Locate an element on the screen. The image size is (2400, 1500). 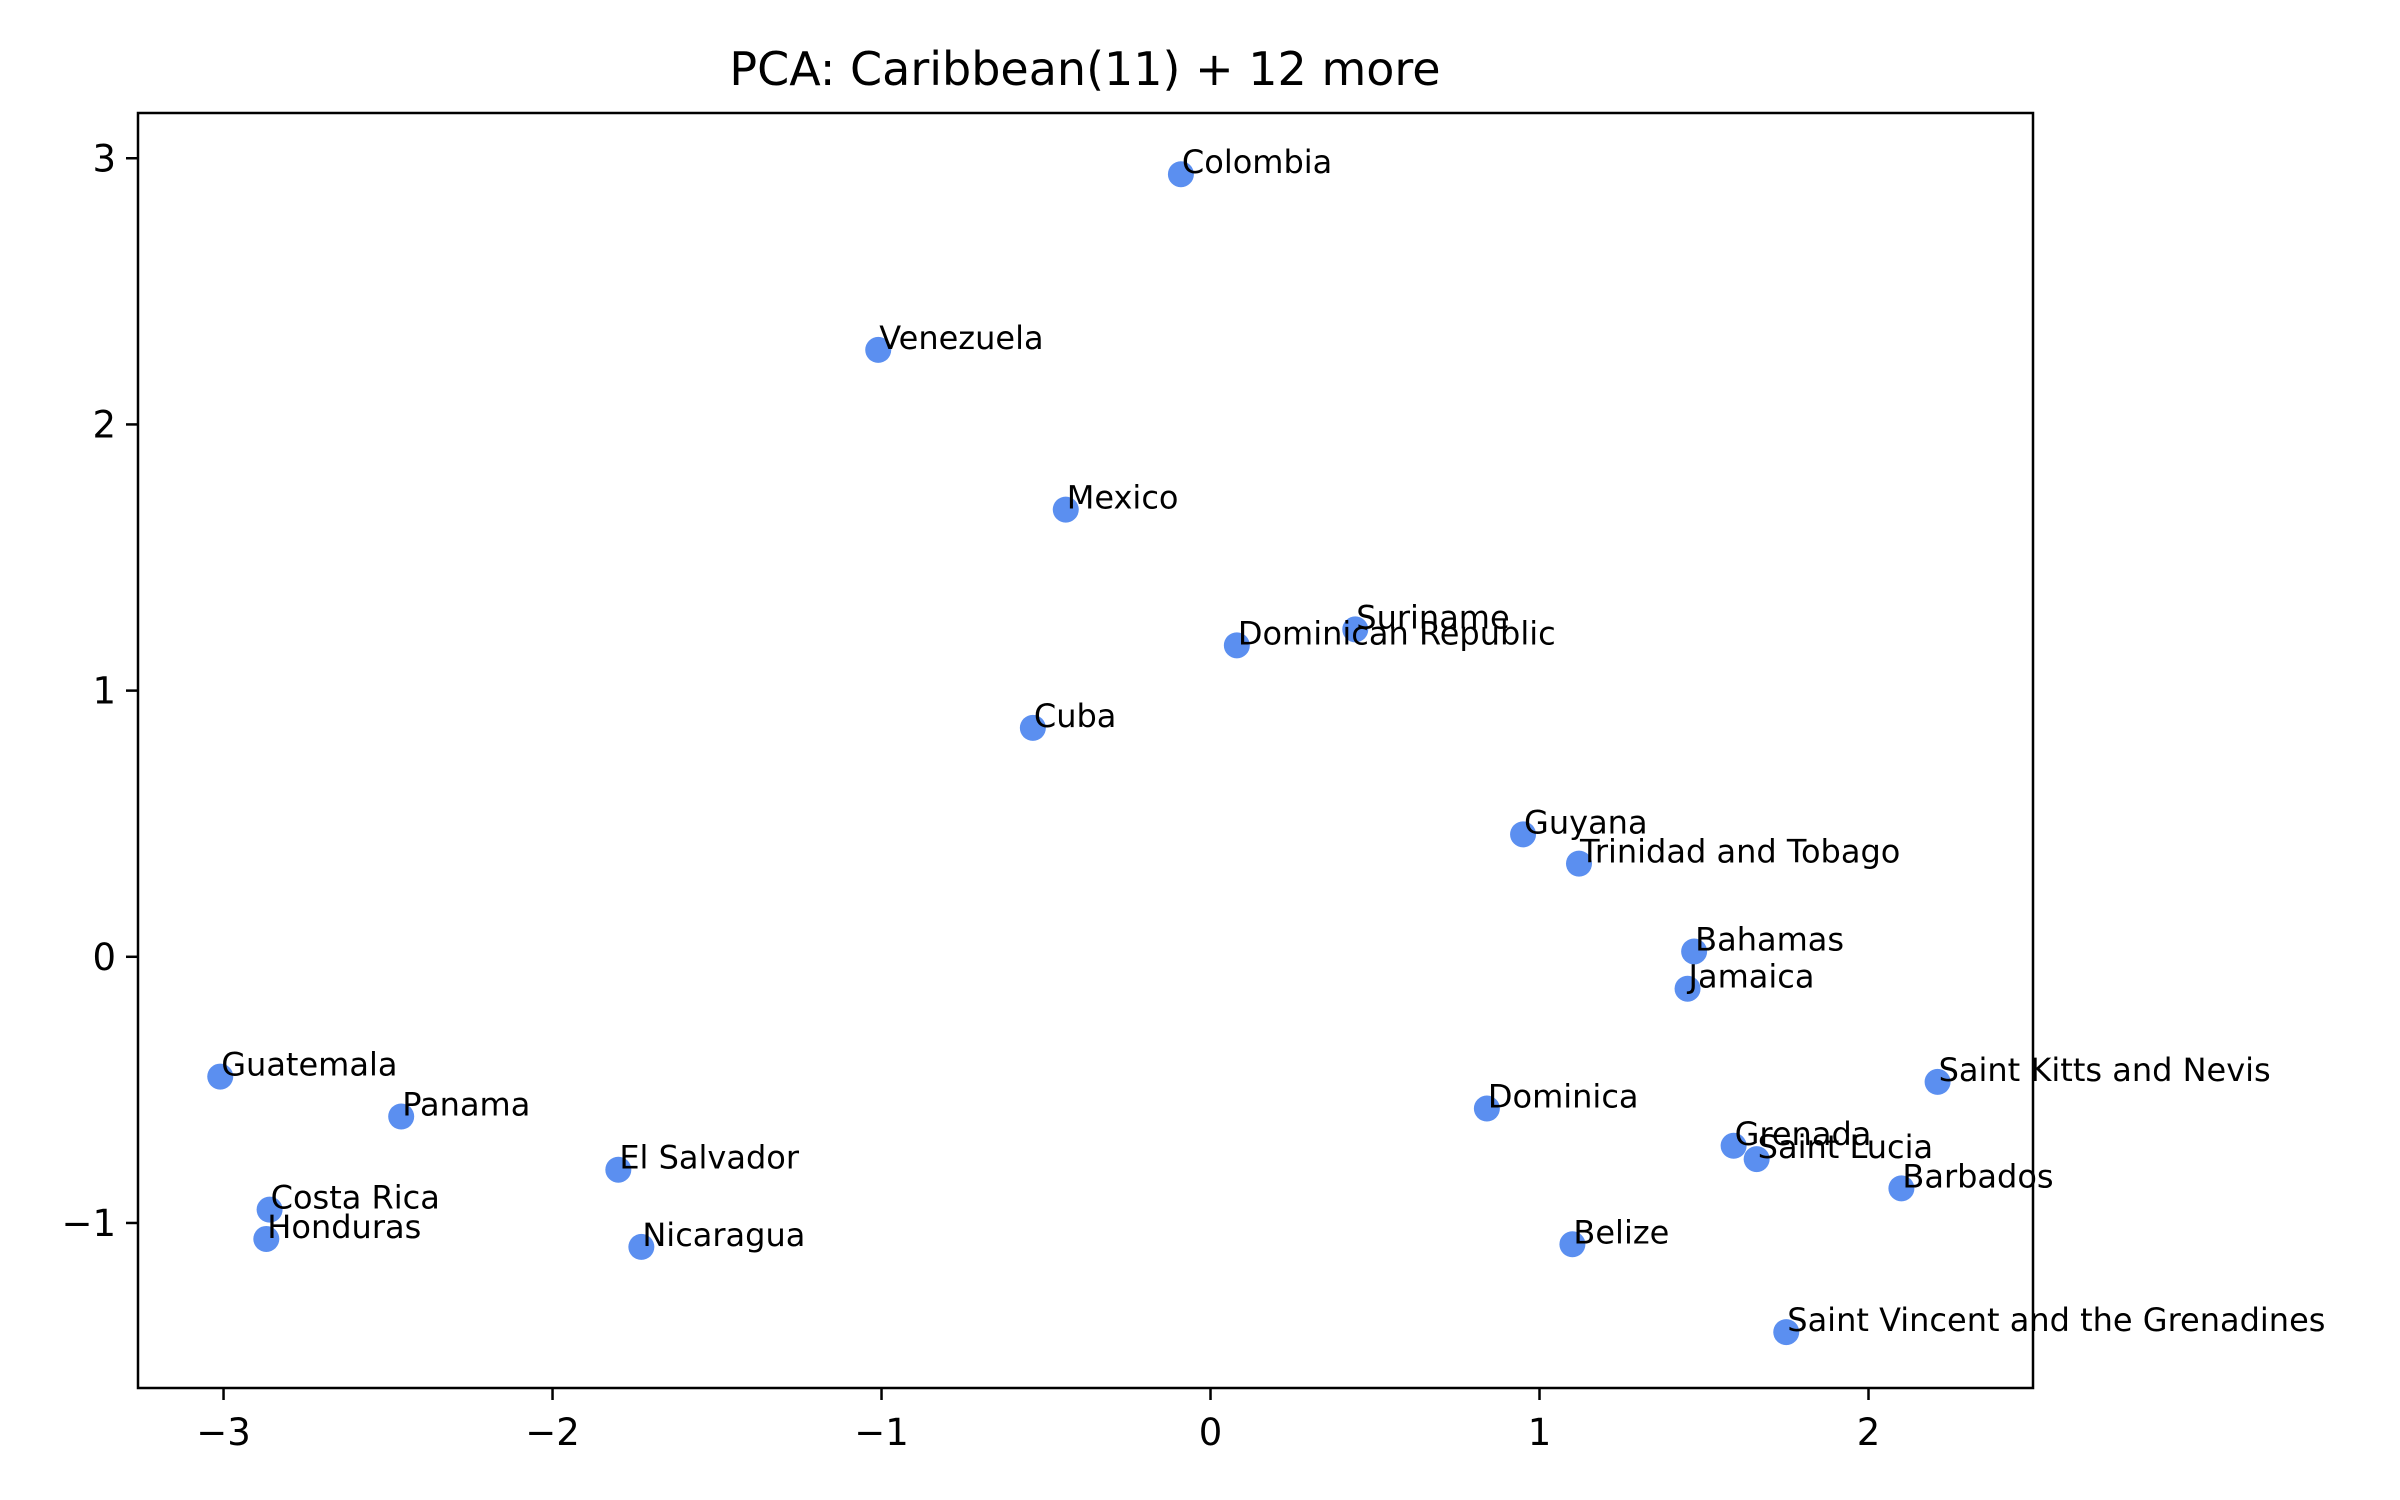
data-point-label: Panama is located at coordinates (466, 1104).